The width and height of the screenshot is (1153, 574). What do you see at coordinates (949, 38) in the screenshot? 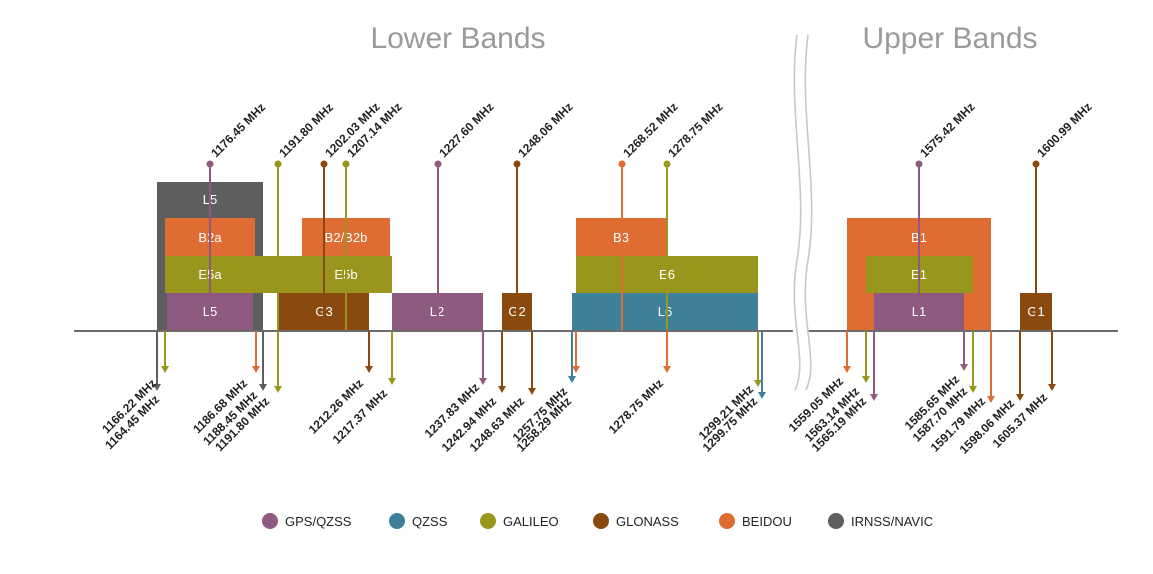
I see `upper-bands-title: Upper Bands` at bounding box center [949, 38].